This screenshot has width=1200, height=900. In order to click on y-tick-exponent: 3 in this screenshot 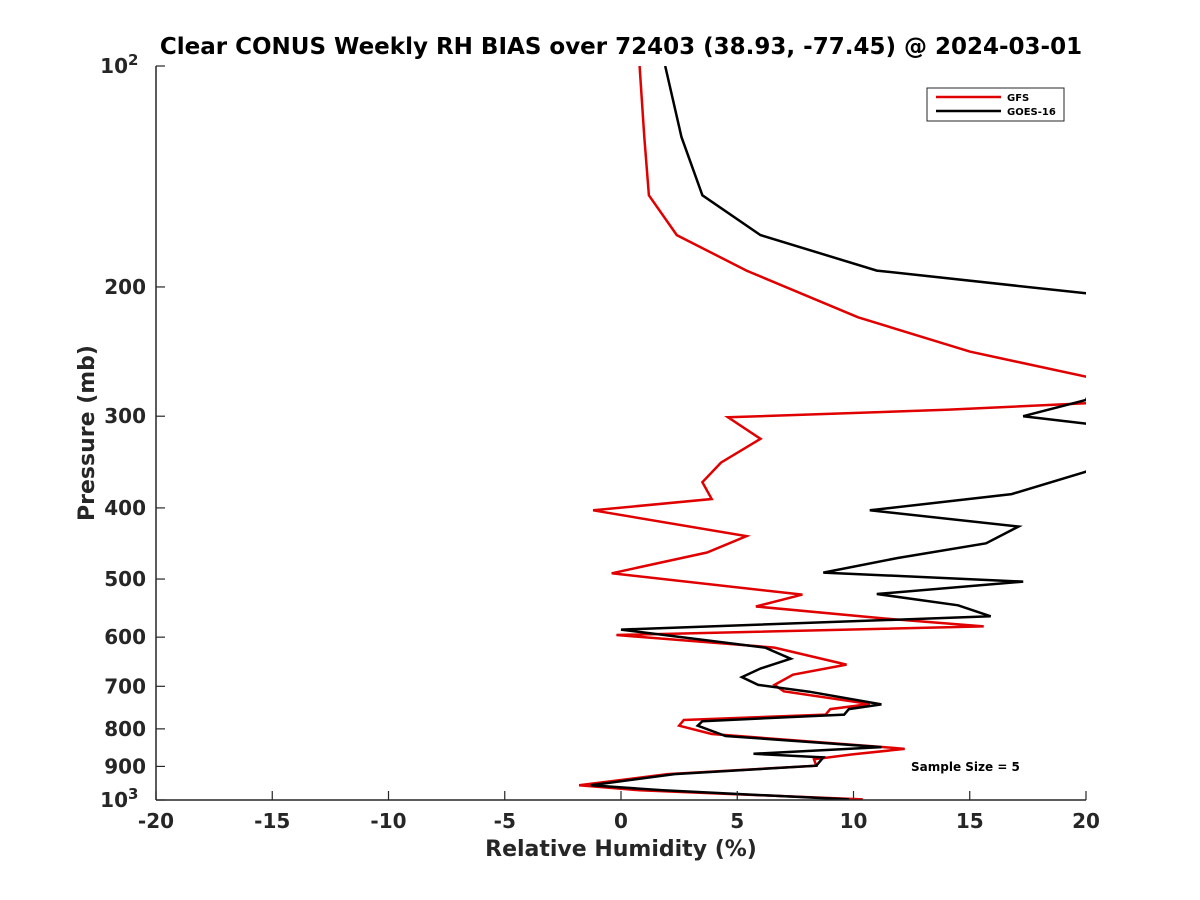, I will do `click(133, 794)`.